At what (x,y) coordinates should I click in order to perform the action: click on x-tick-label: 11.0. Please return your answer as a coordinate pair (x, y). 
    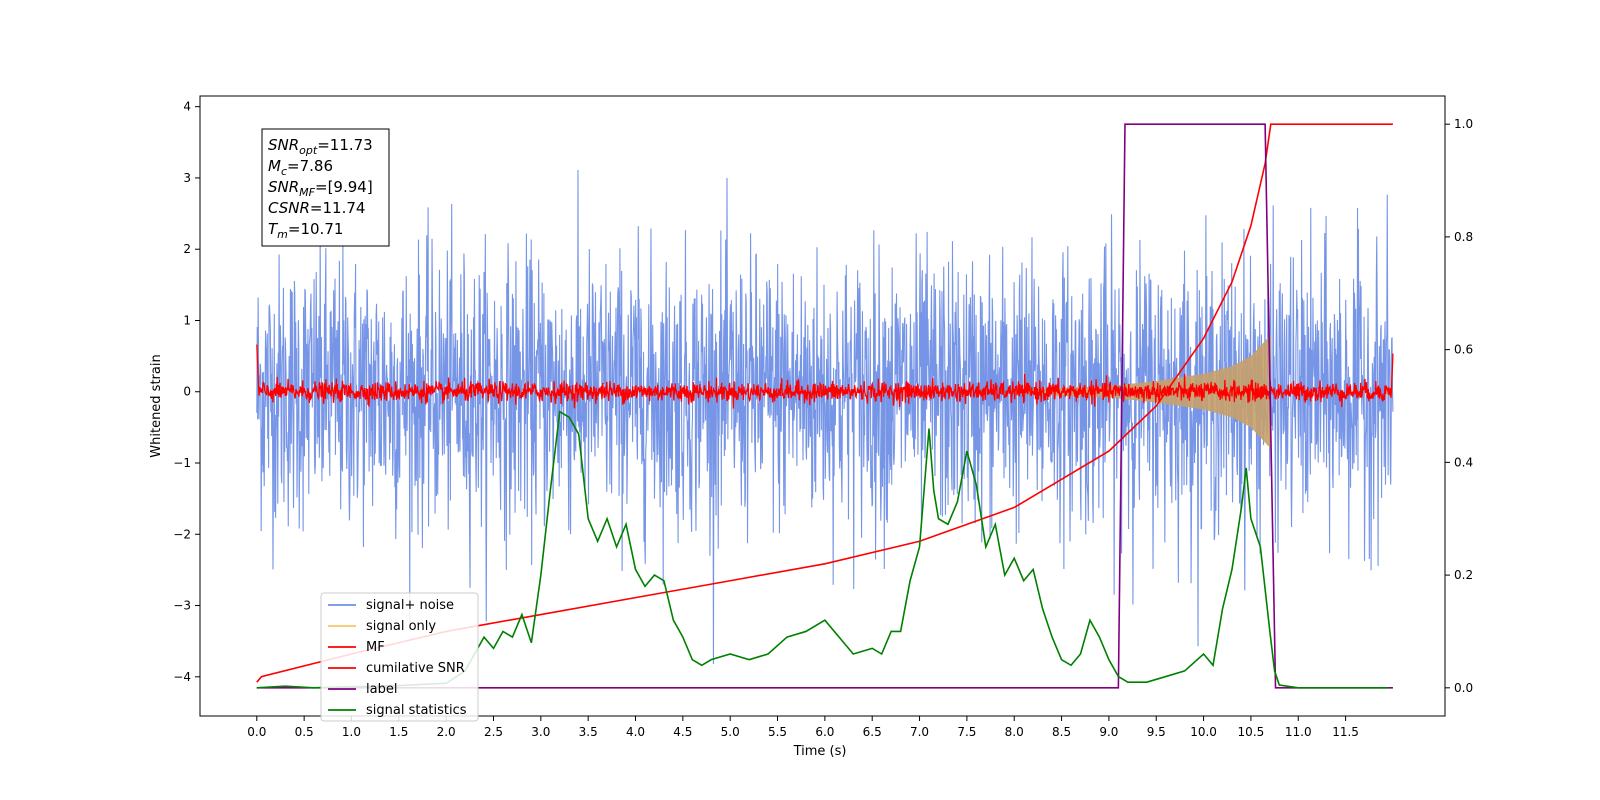
    Looking at the image, I should click on (1298, 732).